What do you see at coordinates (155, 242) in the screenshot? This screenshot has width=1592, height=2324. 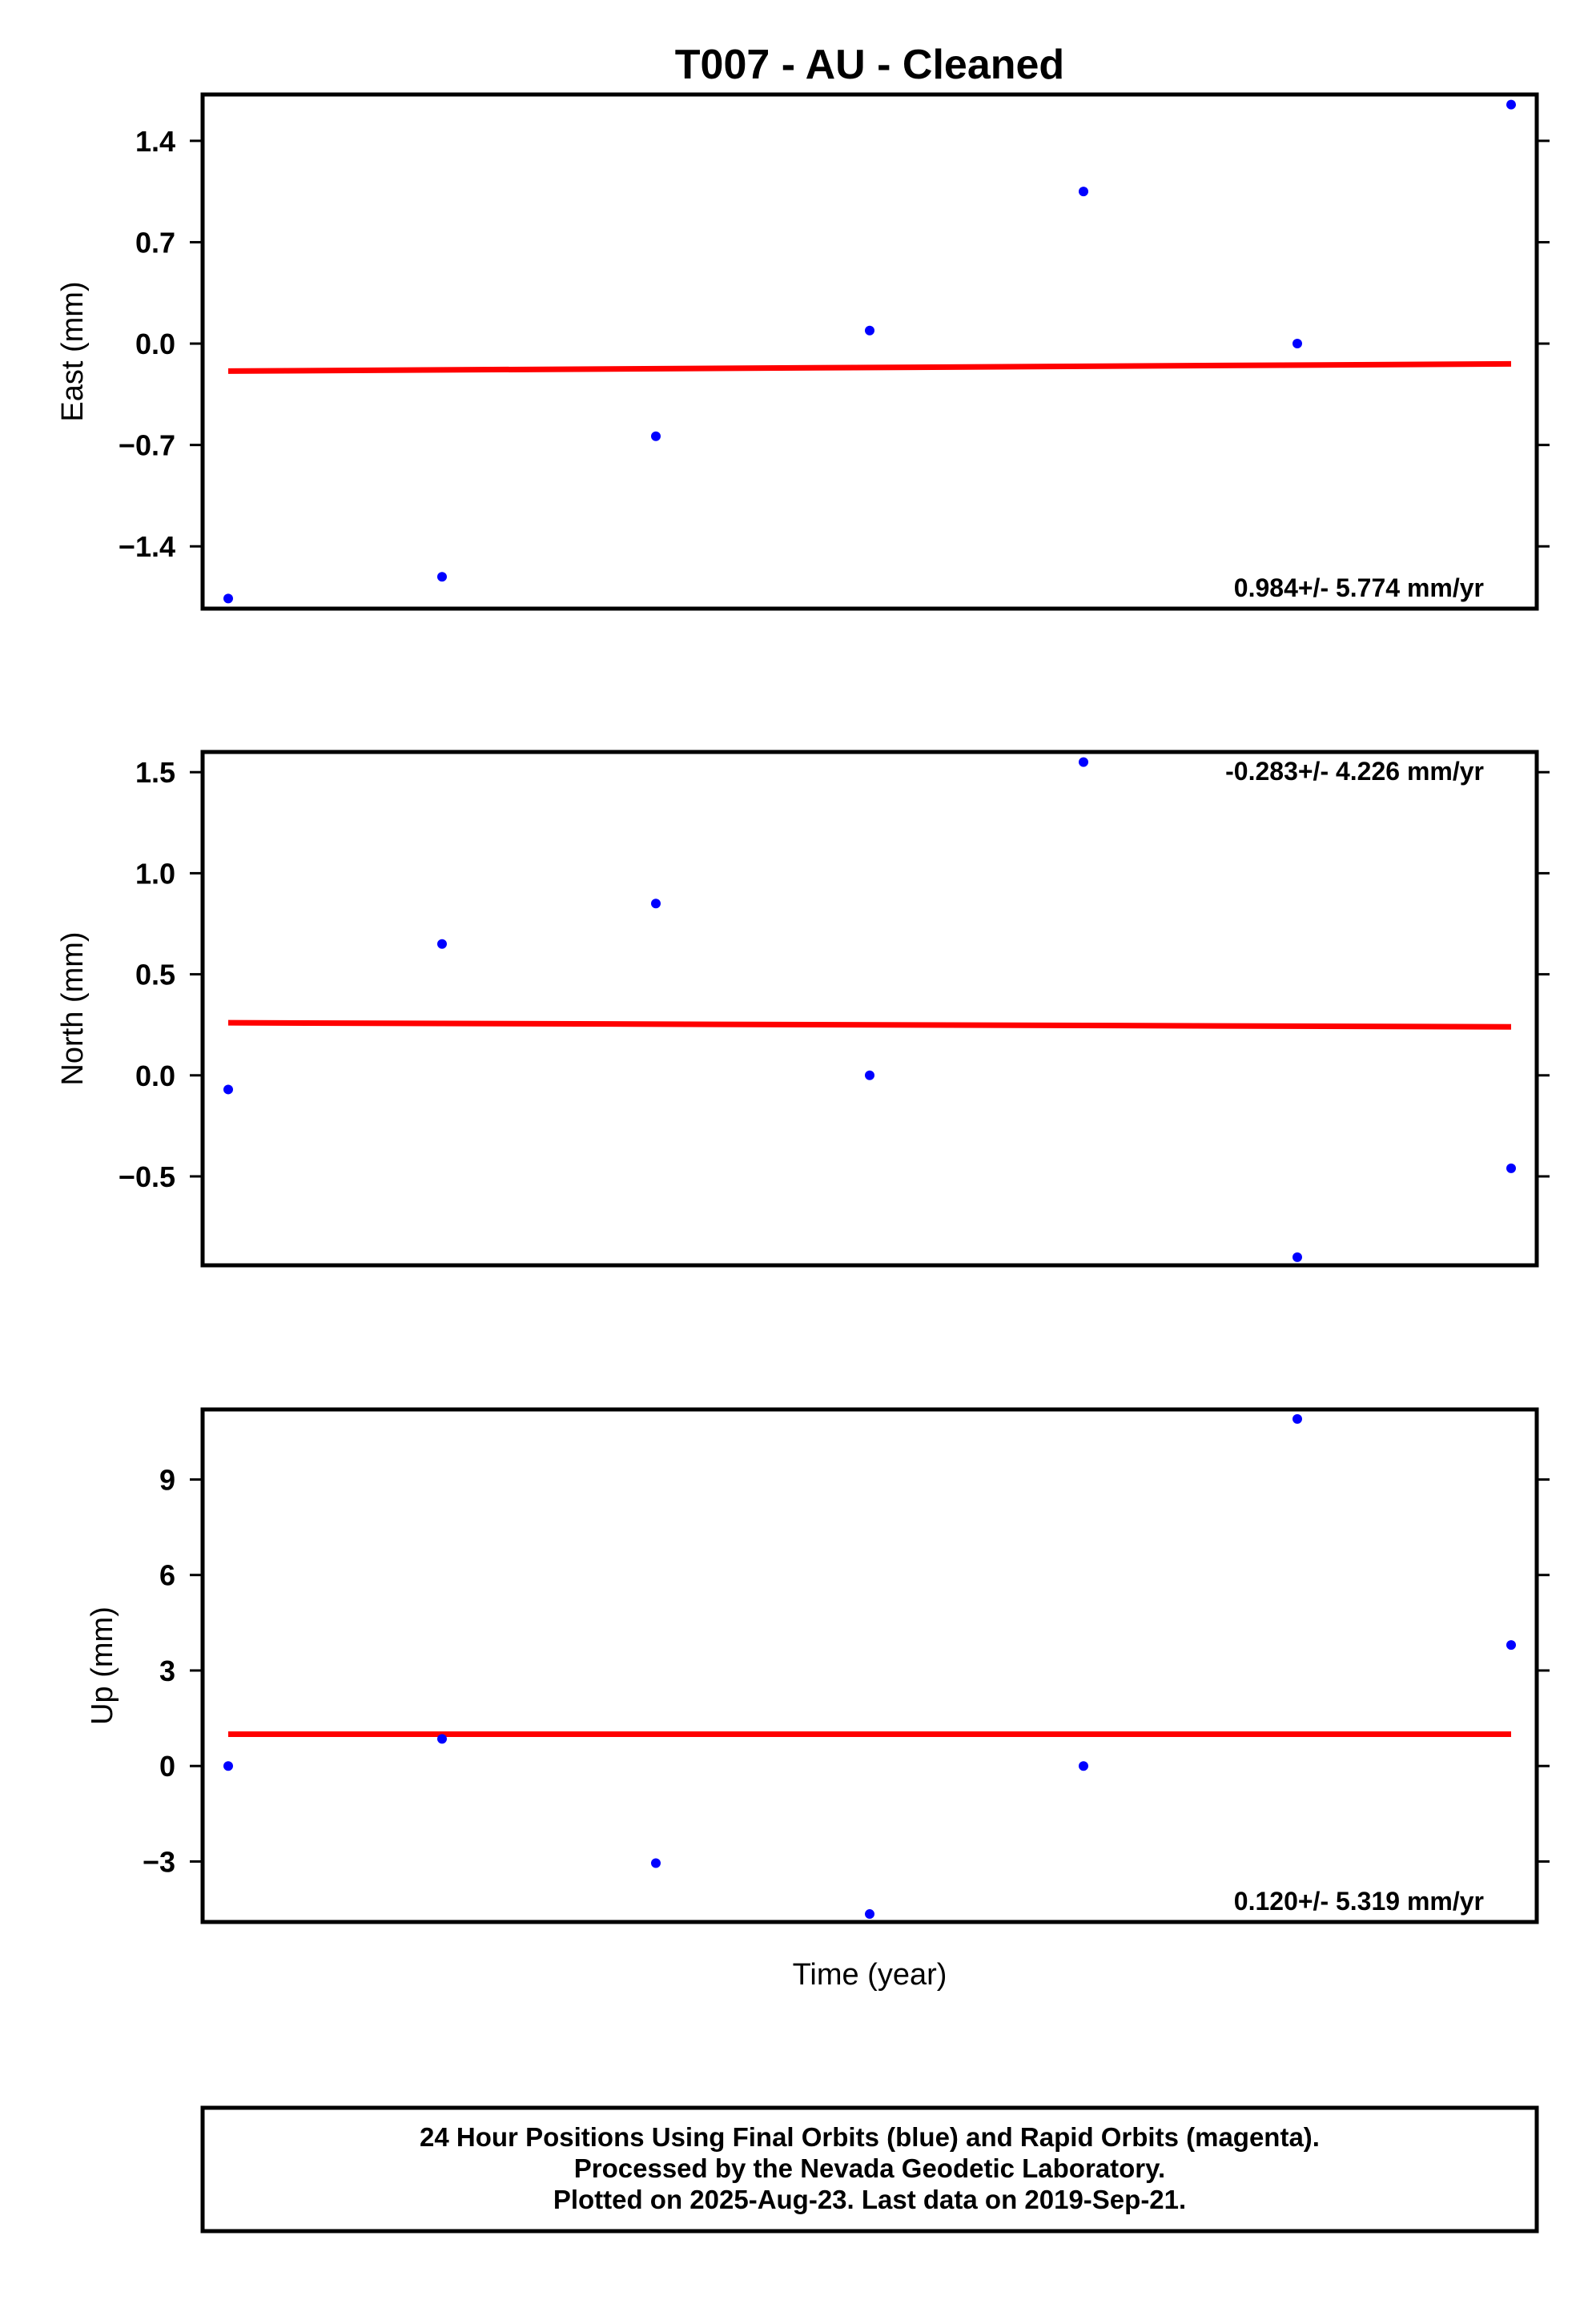 I see `y-tick-label: 0.7` at bounding box center [155, 242].